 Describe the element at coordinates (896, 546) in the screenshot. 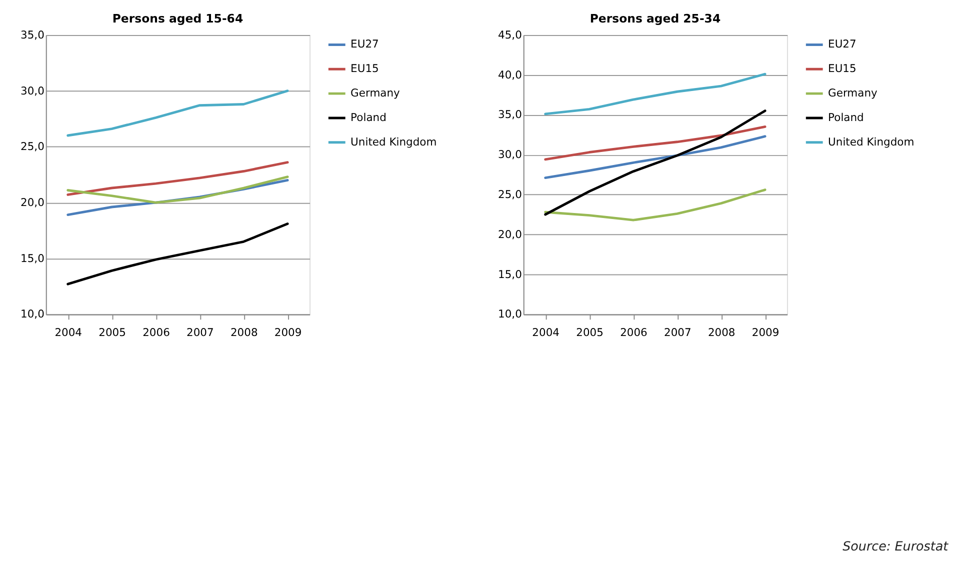

I see `source-note: Source: Eurostat` at that location.